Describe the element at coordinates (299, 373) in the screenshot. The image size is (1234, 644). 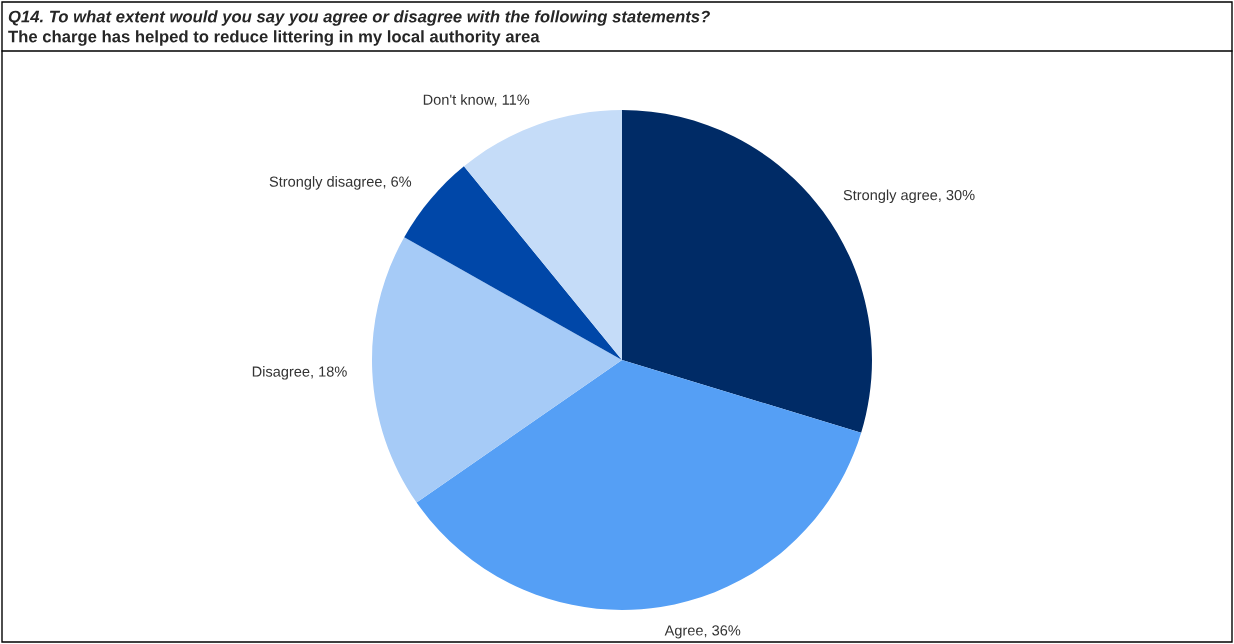
I see `slice-label: Disagree, 18%` at that location.